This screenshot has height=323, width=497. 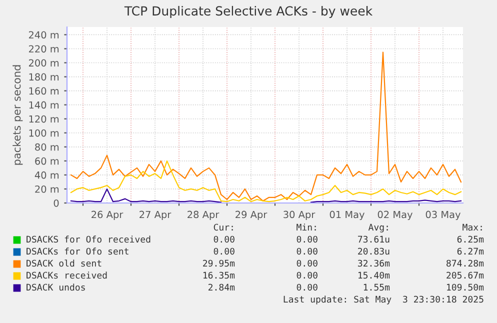 I want to click on y-tick-label: 180 m, so click(x=44, y=77).